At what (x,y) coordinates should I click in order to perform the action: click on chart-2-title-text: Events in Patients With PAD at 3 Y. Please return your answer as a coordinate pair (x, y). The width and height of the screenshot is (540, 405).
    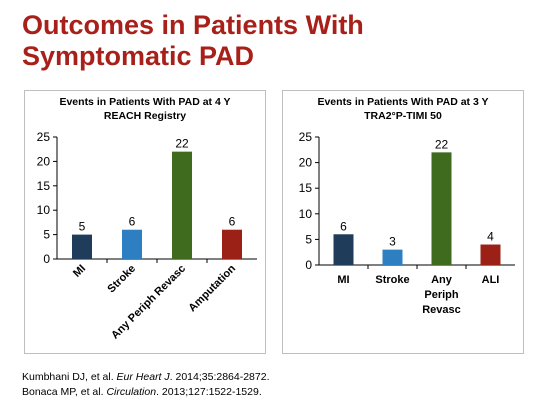
    Looking at the image, I should click on (403, 102).